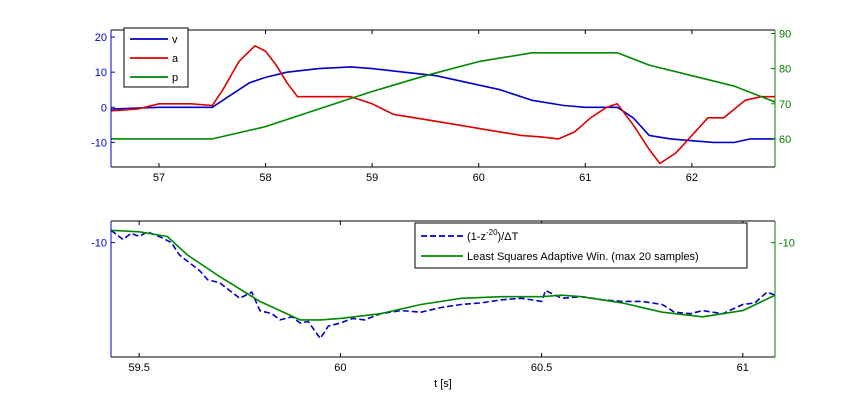  Describe the element at coordinates (175, 40) in the screenshot. I see `legend-label: v` at that location.